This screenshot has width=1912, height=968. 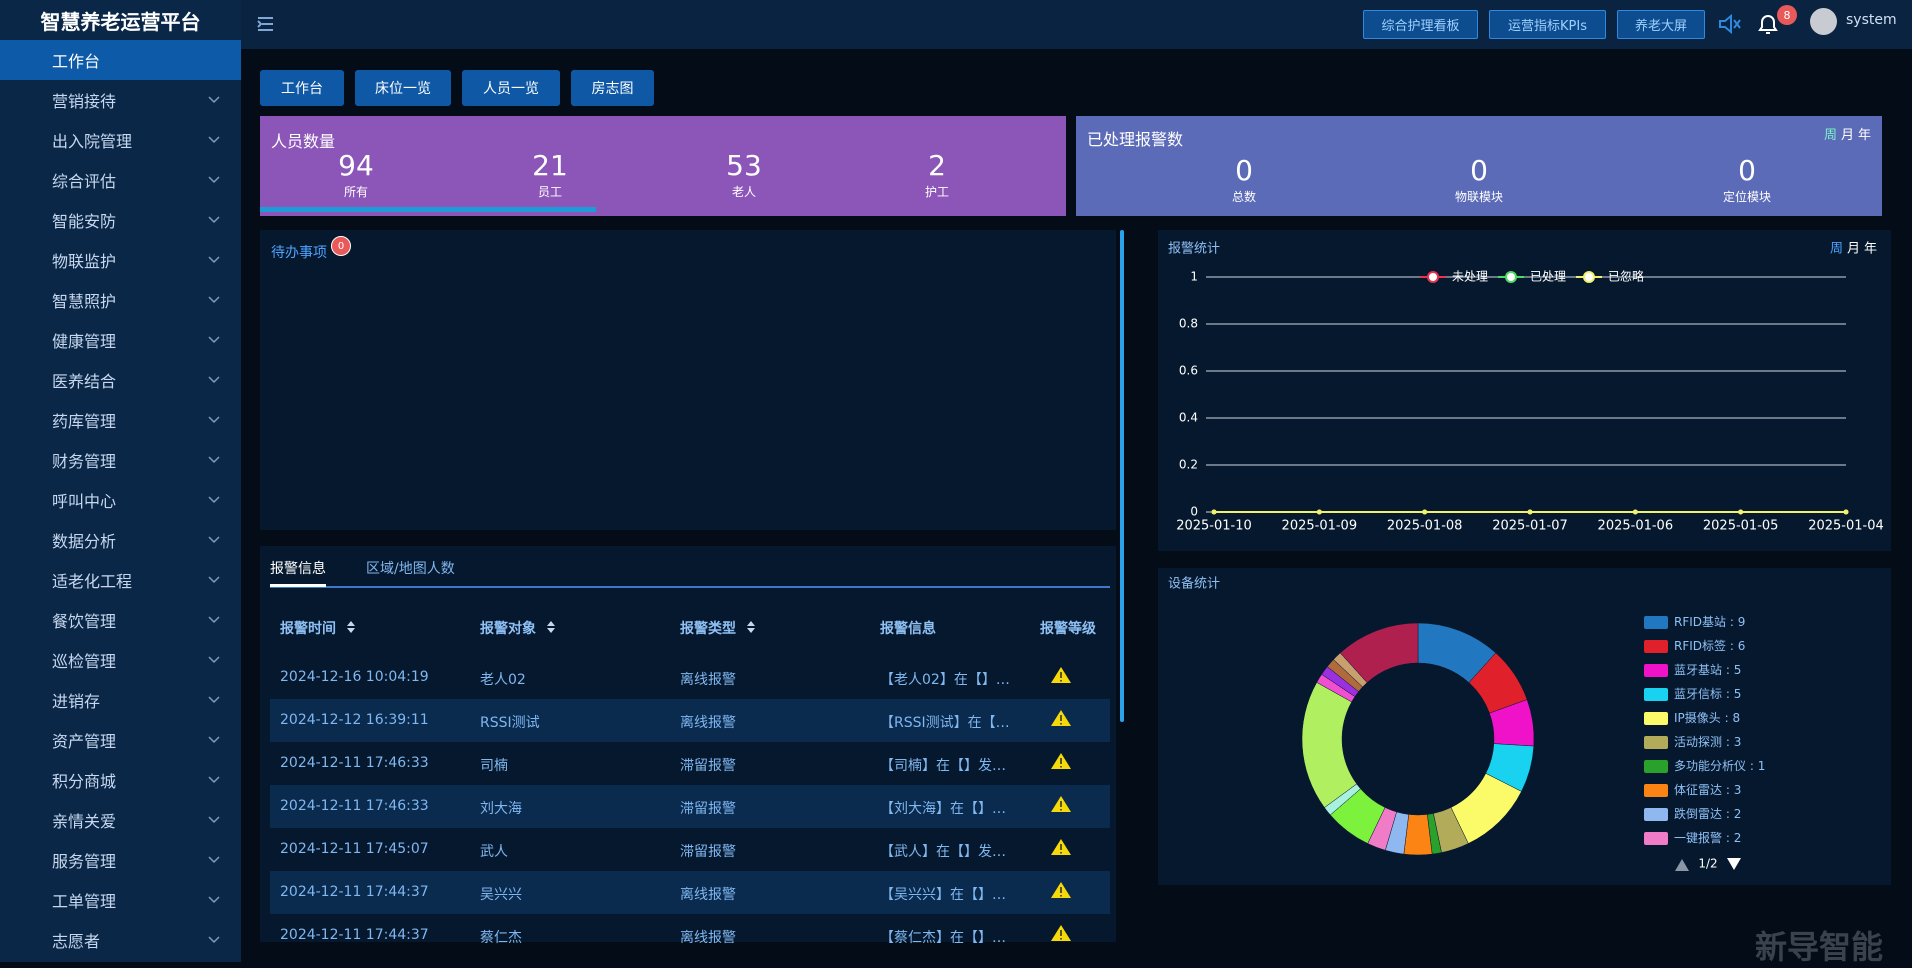 I want to click on sidebar-item: 医养结合, so click(x=120, y=380).